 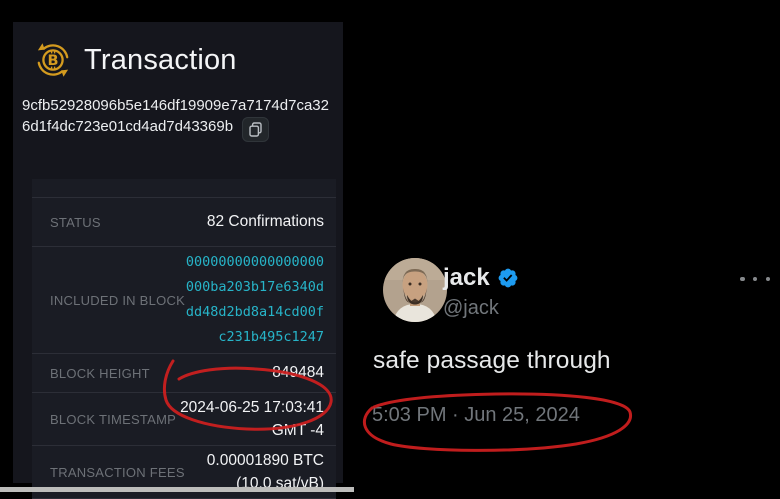 What do you see at coordinates (492, 360) in the screenshot?
I see `tweet-text: safe passage through` at bounding box center [492, 360].